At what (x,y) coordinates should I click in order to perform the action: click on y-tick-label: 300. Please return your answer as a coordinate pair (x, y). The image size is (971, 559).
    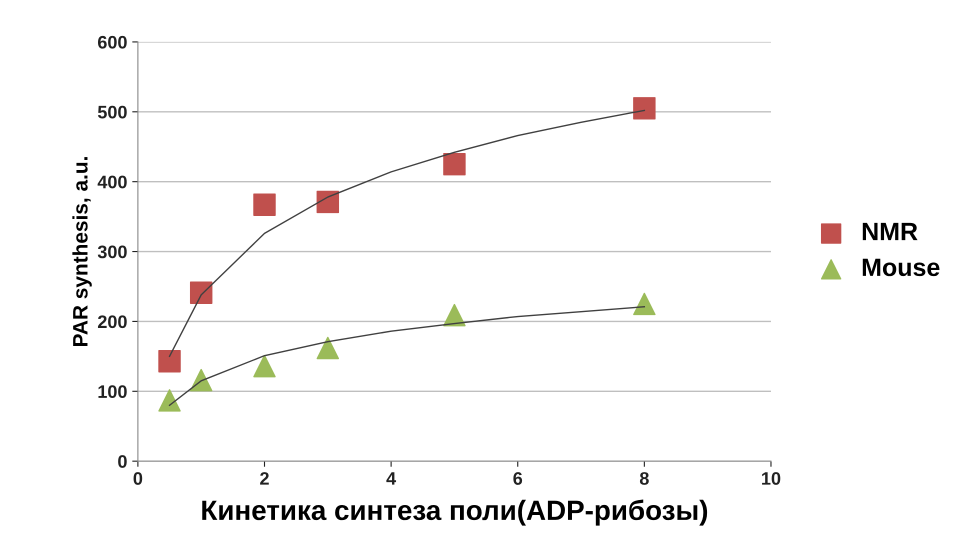
    Looking at the image, I should click on (112, 251).